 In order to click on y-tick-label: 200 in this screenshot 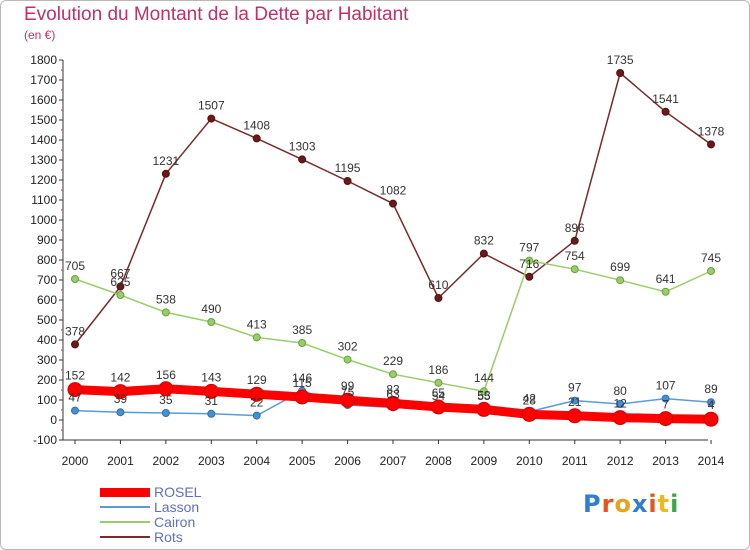, I will do `click(47, 380)`.